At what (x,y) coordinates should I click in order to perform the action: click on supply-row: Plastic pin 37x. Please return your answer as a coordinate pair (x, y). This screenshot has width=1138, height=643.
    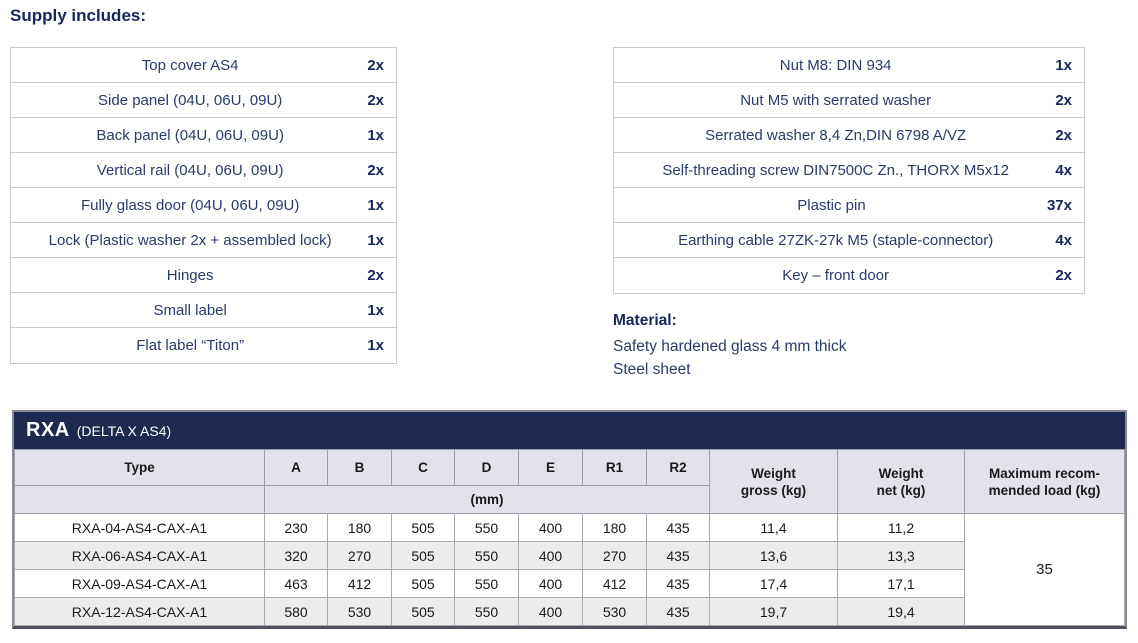
    Looking at the image, I should click on (849, 205).